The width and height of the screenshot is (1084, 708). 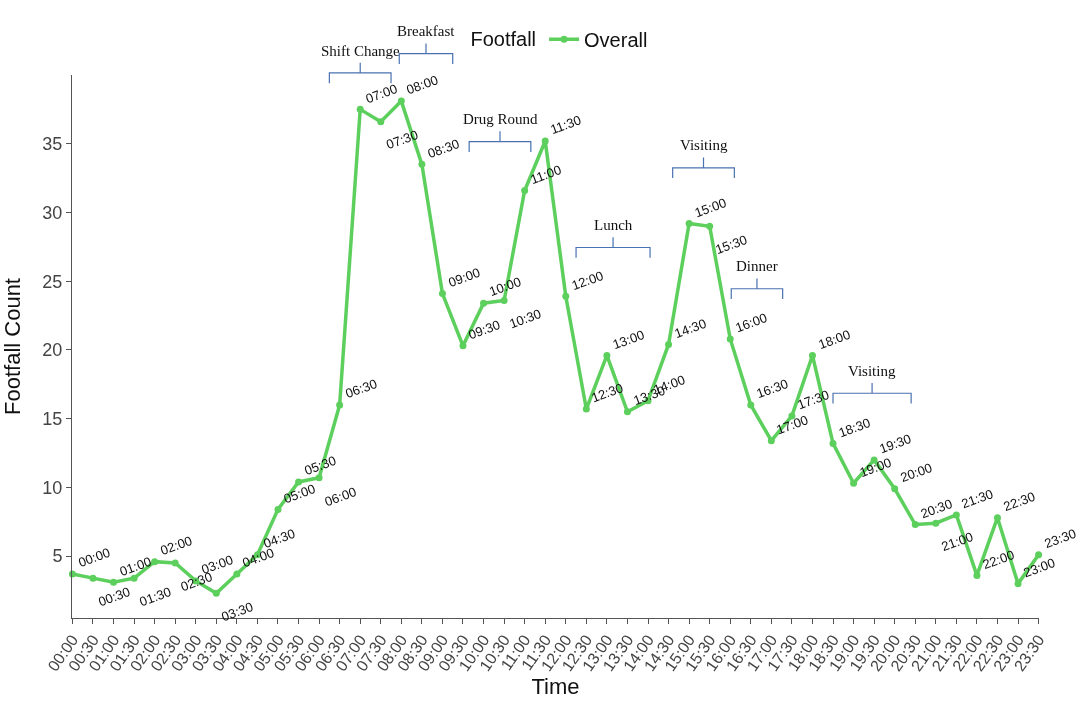 What do you see at coordinates (546, 174) in the screenshot?
I see `annotation: 11:00` at bounding box center [546, 174].